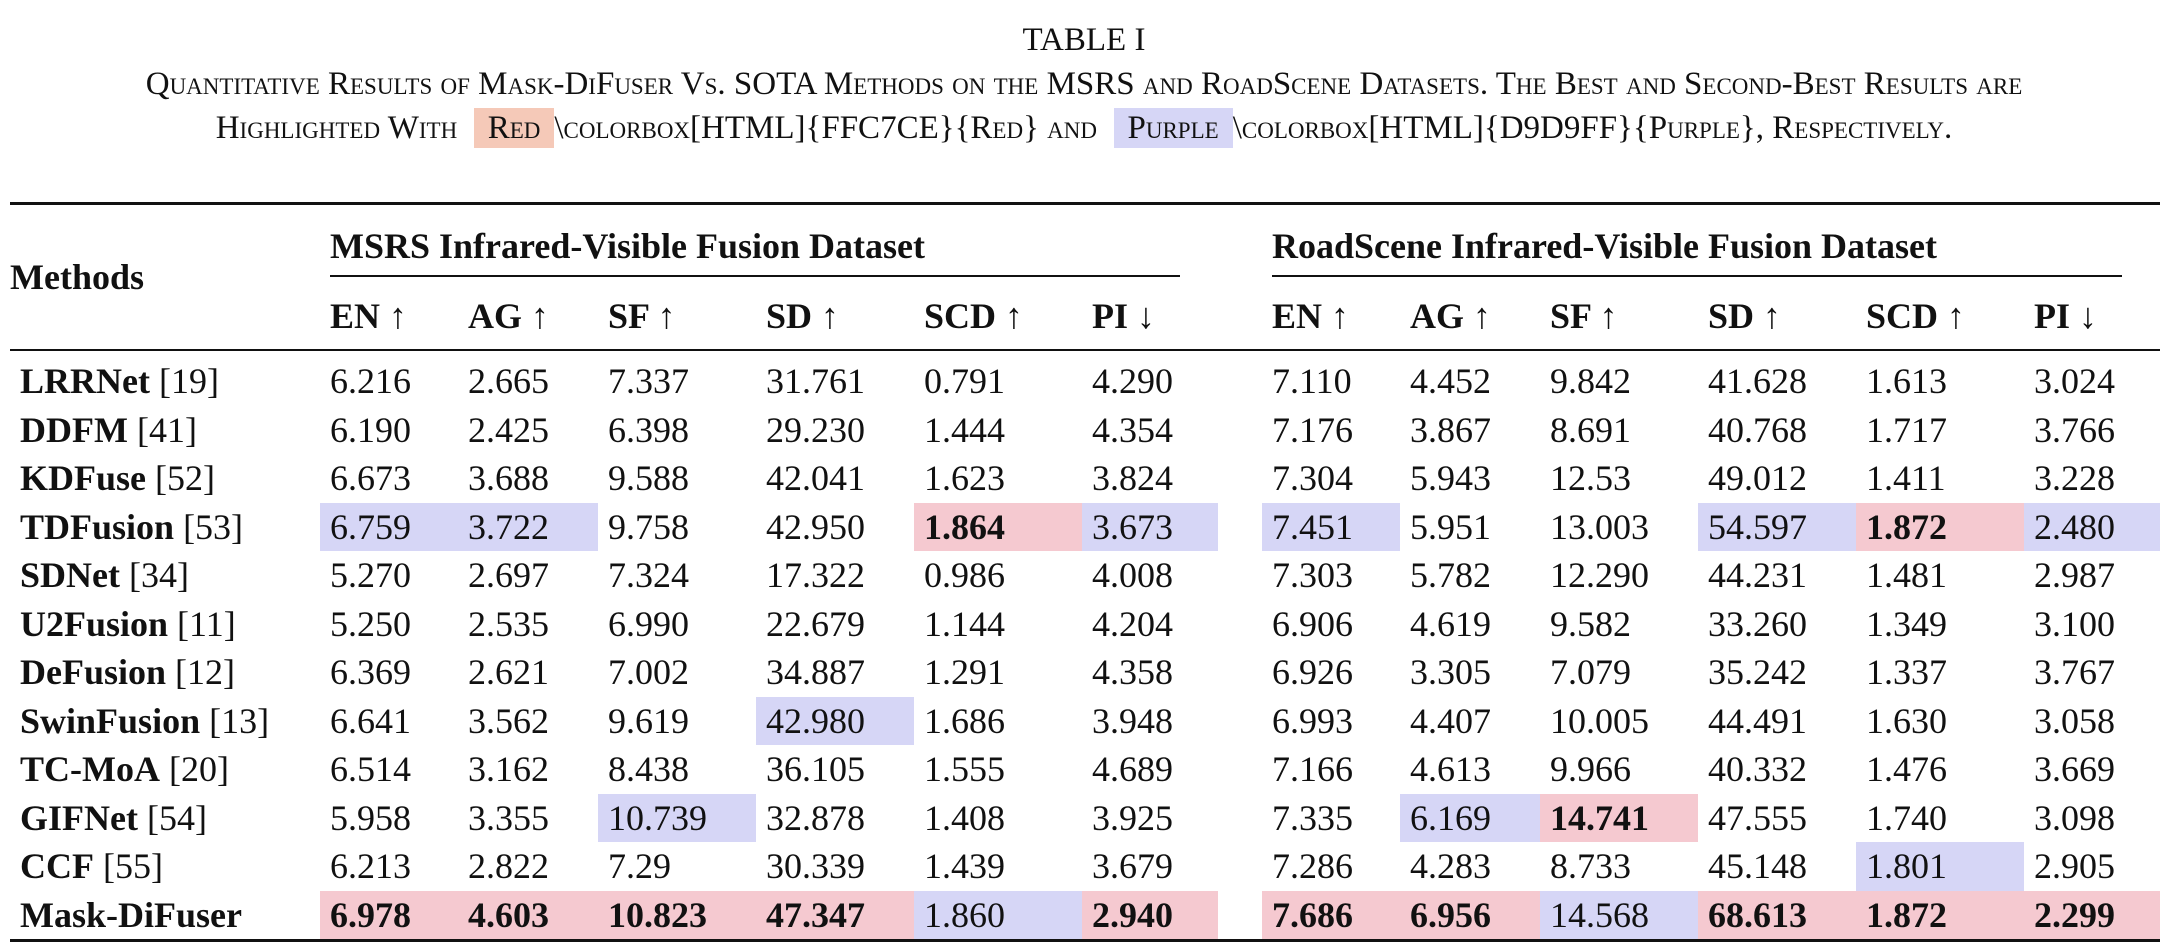 This screenshot has height=952, width=2168. I want to click on road-value-cell: 45.148, so click(1757, 866).